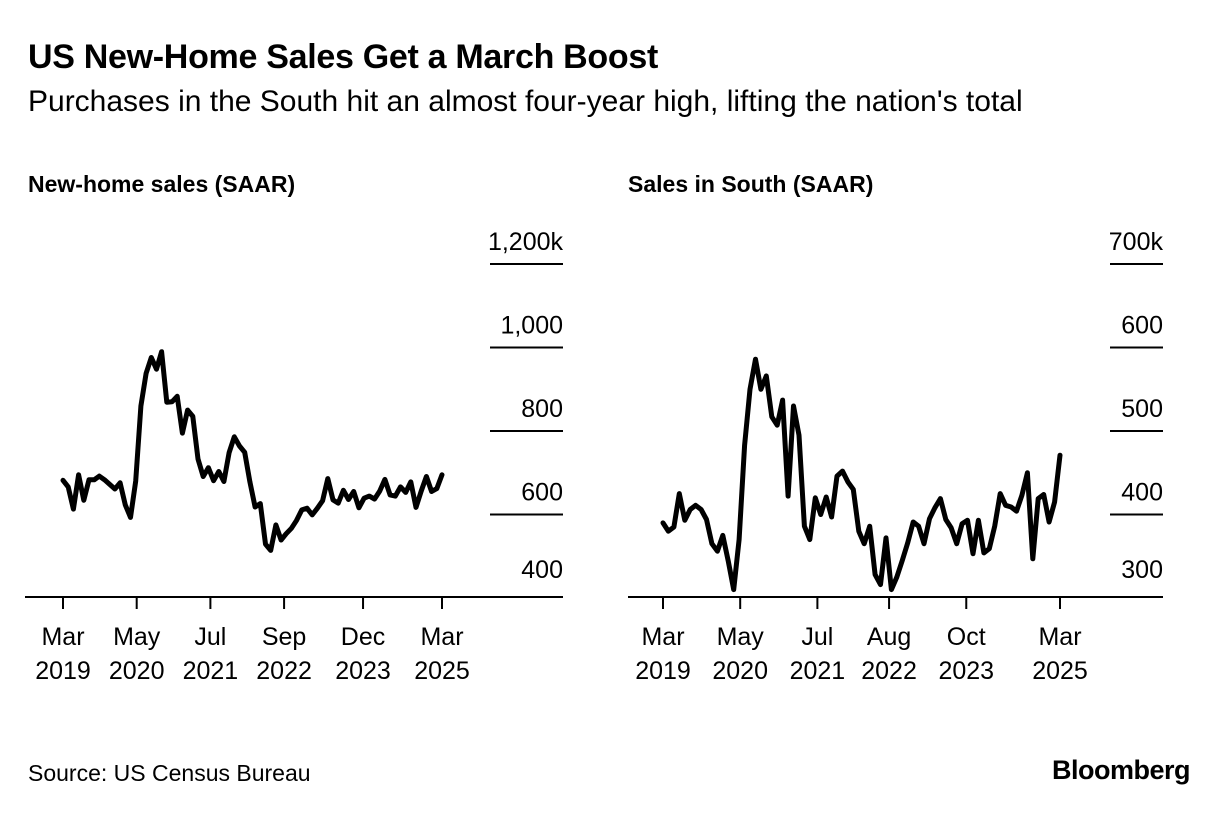 This screenshot has width=1230, height=816. Describe the element at coordinates (1121, 770) in the screenshot. I see `bloomberg-logo: Bloomberg` at that location.